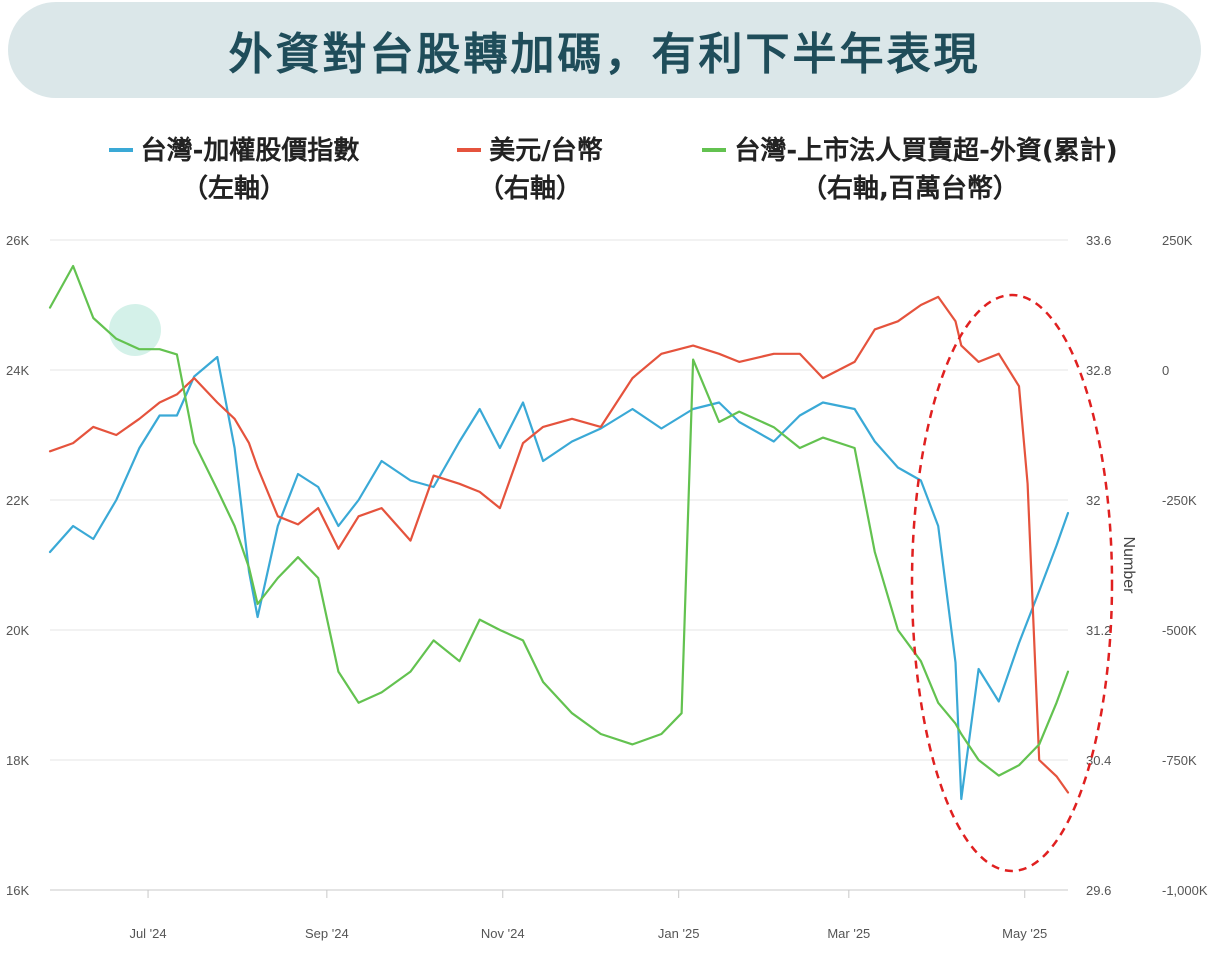  I want to click on right-tick-label-rate: 32.8, so click(1098, 370).